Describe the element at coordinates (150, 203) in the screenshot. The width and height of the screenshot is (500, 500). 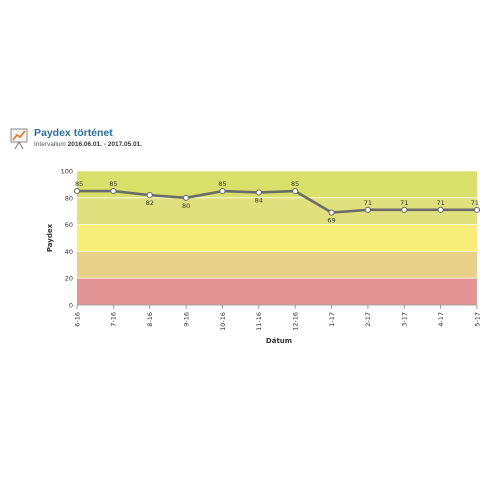
I see `data-label: 82` at that location.